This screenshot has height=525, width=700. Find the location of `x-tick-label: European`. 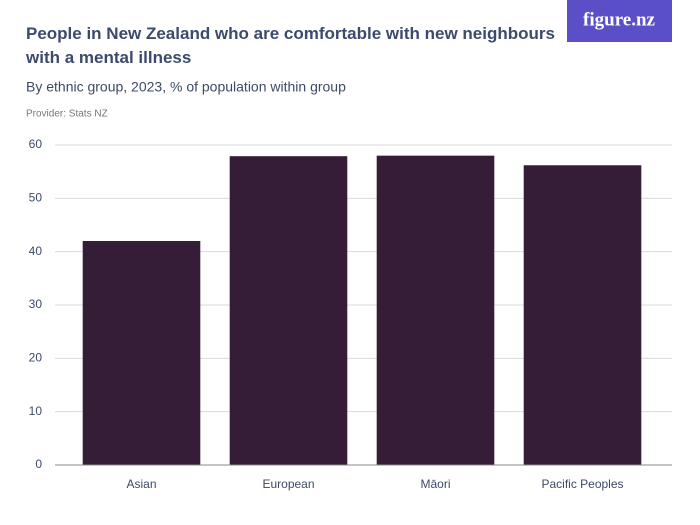

x-tick-label: European is located at coordinates (288, 484).